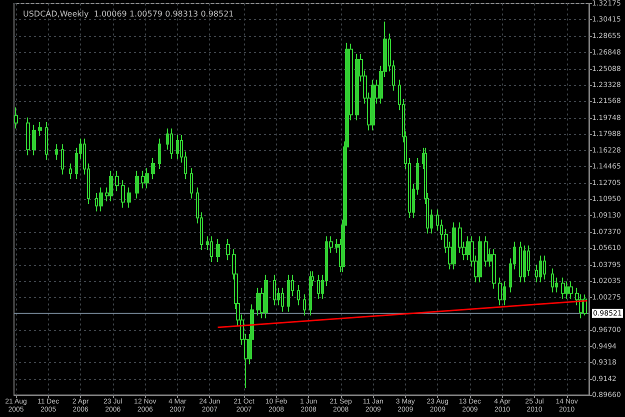 This screenshot has width=625, height=417. What do you see at coordinates (128, 14) in the screenshot?
I see `text: USDCAD,Weekly 1.00069 1.00579 0.98313 0.98521` at bounding box center [128, 14].